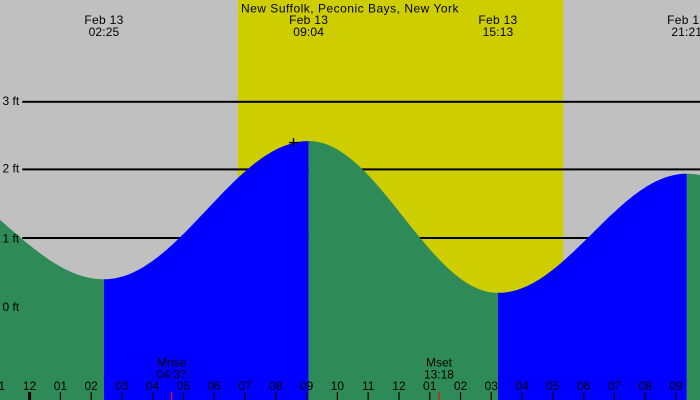 This screenshot has height=400, width=700. Describe the element at coordinates (439, 374) in the screenshot. I see `svg-text: 13:18` at that location.